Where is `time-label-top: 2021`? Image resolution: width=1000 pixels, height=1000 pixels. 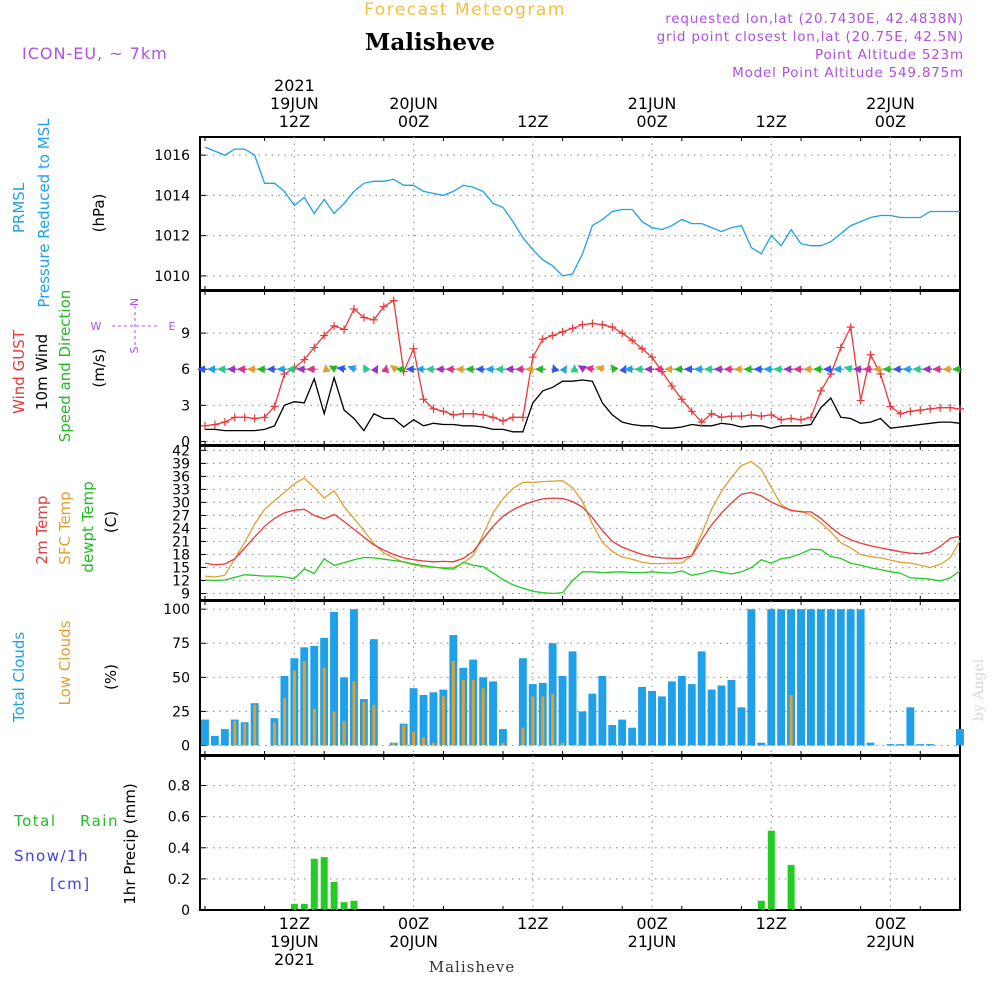
time-label-top: 2021 is located at coordinates (294, 85).